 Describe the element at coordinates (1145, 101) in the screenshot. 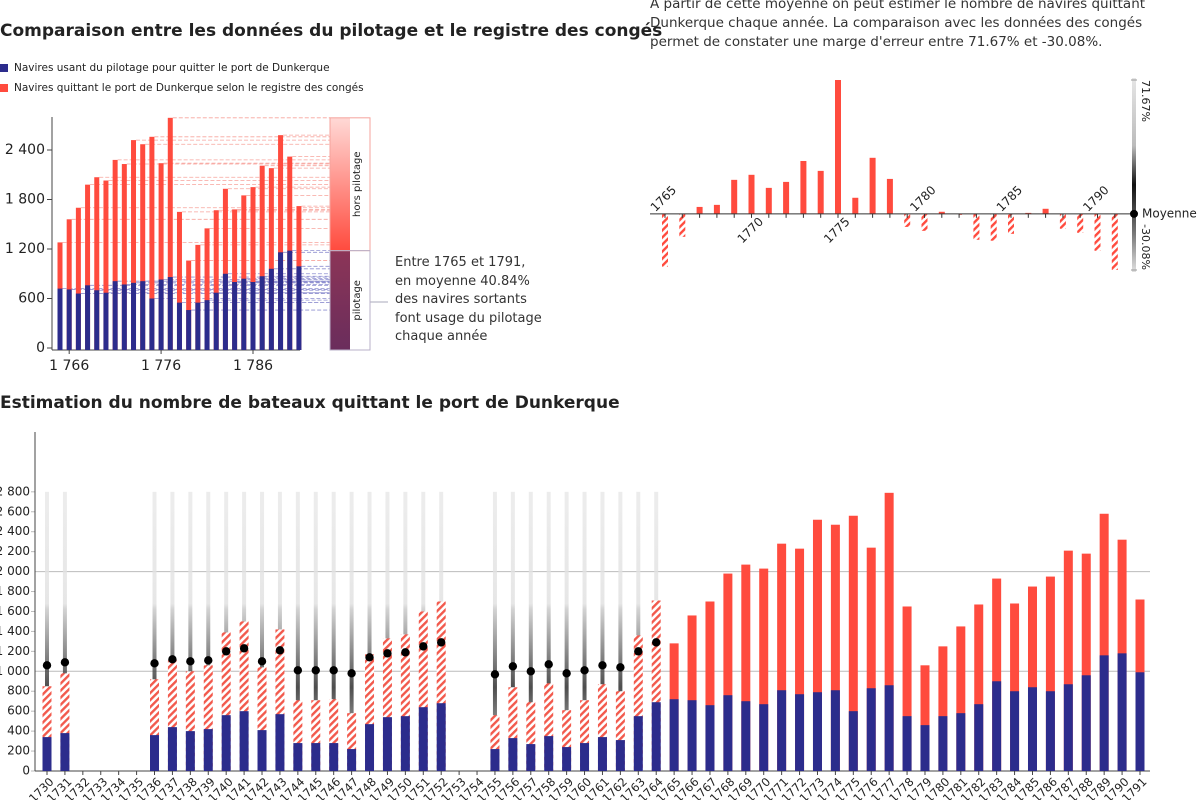

I see `y-tick-label: 71.67%` at that location.